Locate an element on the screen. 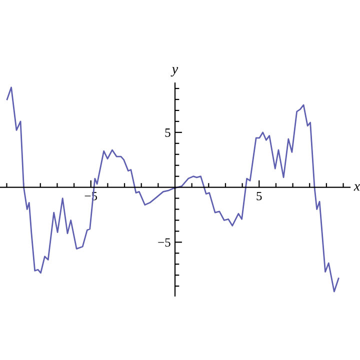 This screenshot has height=360, width=360. x-axis-title: x is located at coordinates (357, 187).